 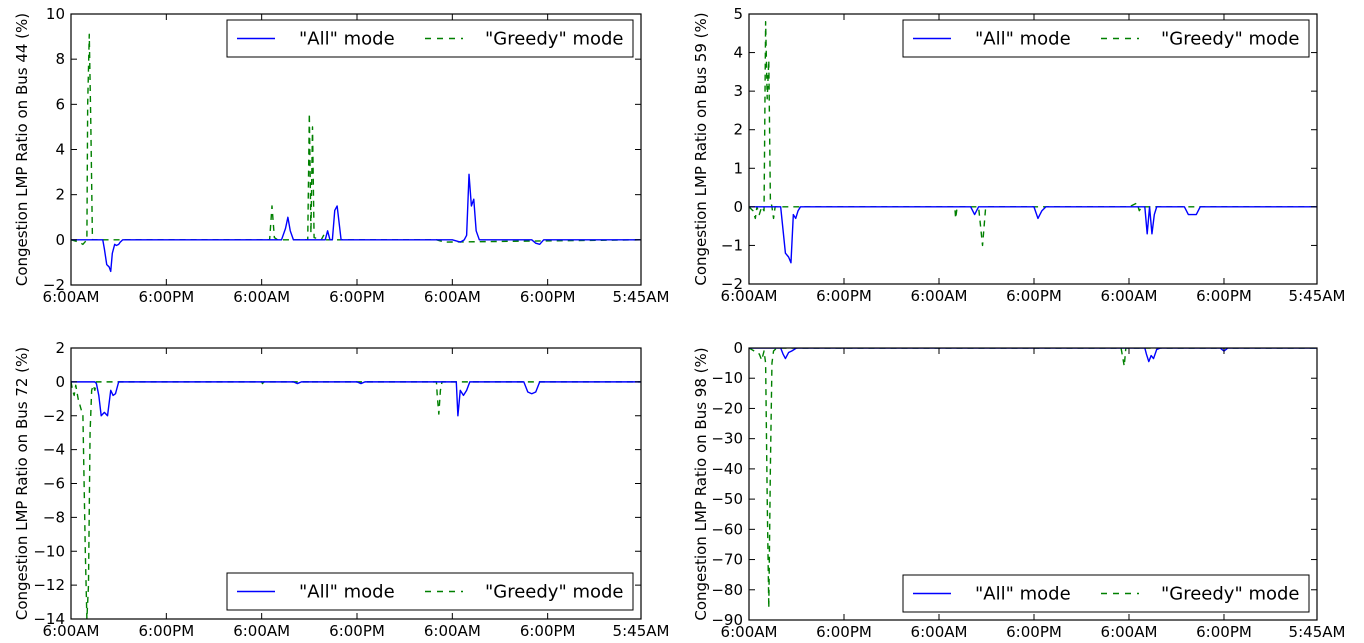 I want to click on y-tick-label: 3, so click(x=738, y=91).